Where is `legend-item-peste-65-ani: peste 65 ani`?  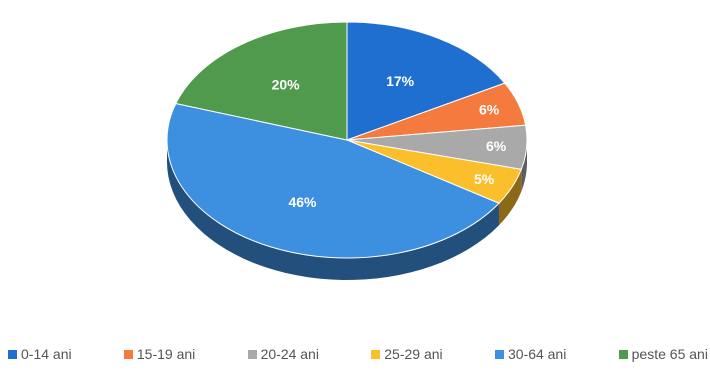 legend-item-peste-65-ani: peste 65 ani is located at coordinates (663, 354).